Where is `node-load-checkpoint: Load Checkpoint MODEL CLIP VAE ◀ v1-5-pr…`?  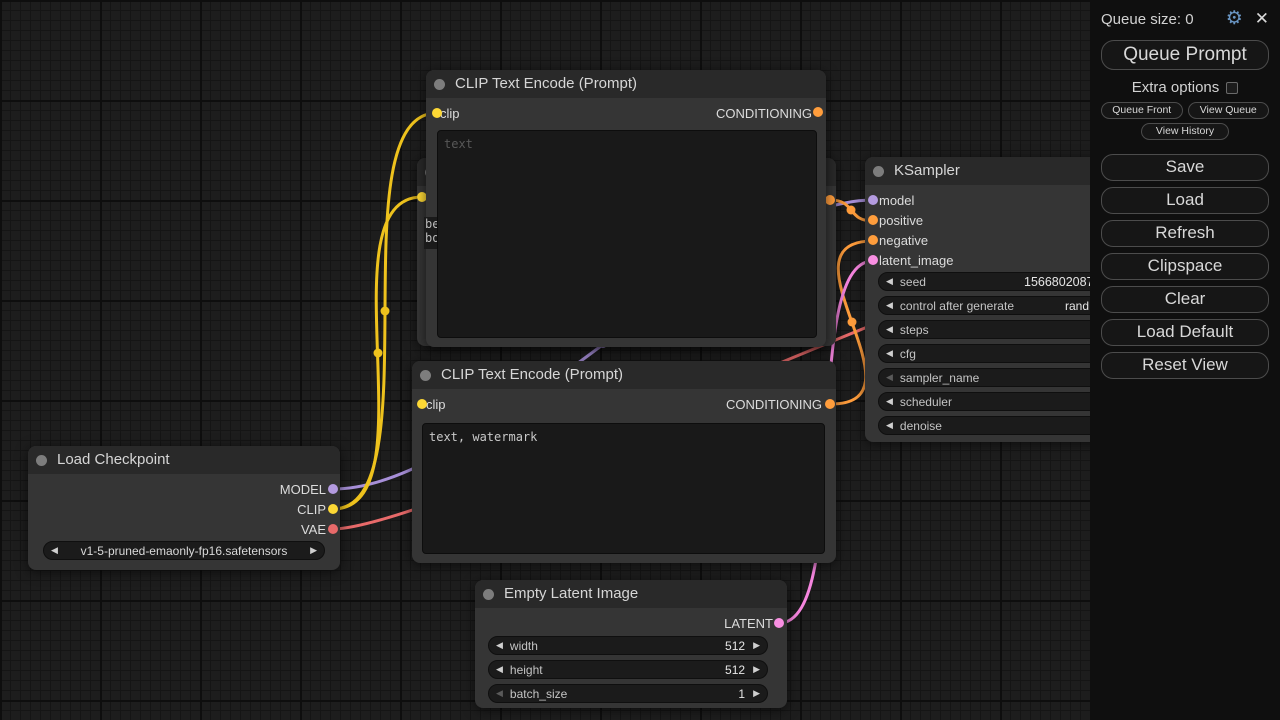 node-load-checkpoint: Load Checkpoint MODEL CLIP VAE ◀ v1-5-pr… is located at coordinates (184, 508).